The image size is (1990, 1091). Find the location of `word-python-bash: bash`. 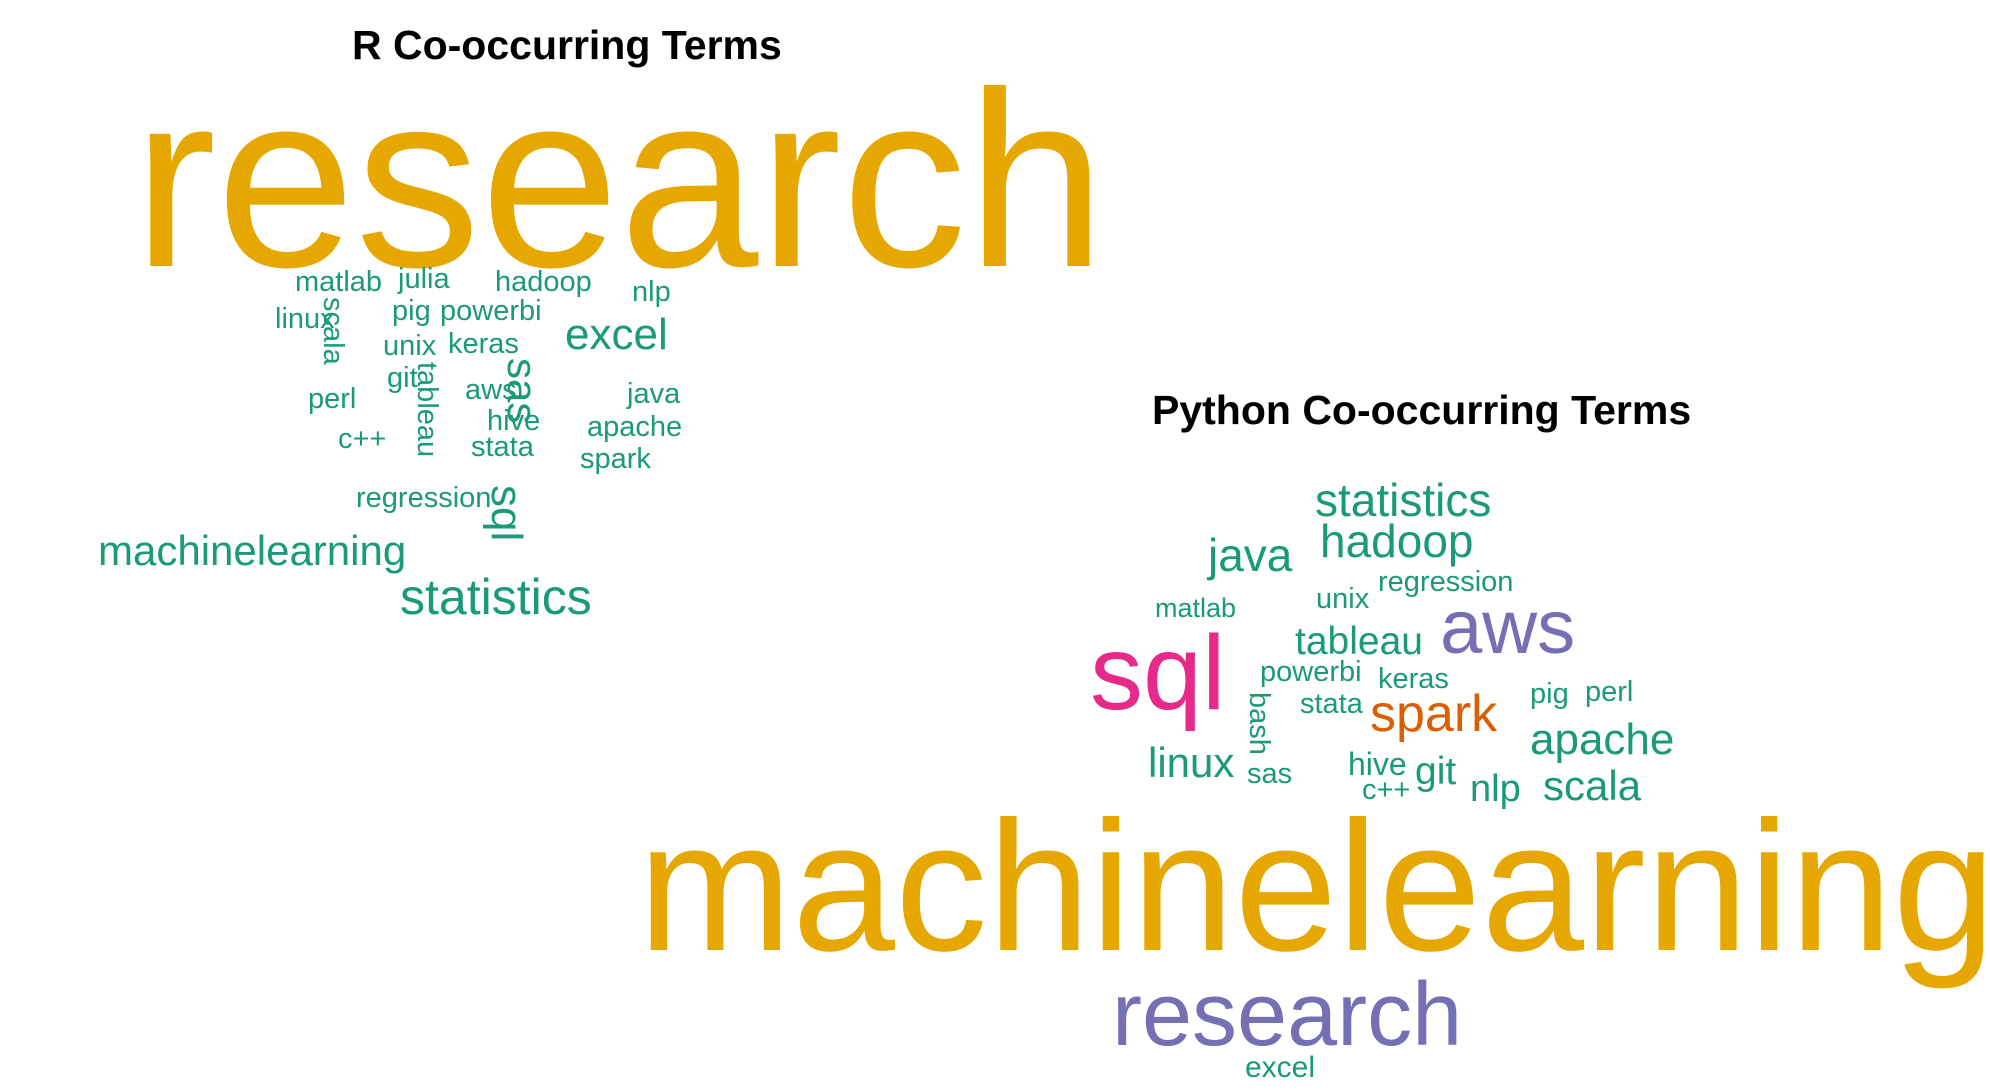

word-python-bash: bash is located at coordinates (1259, 723).